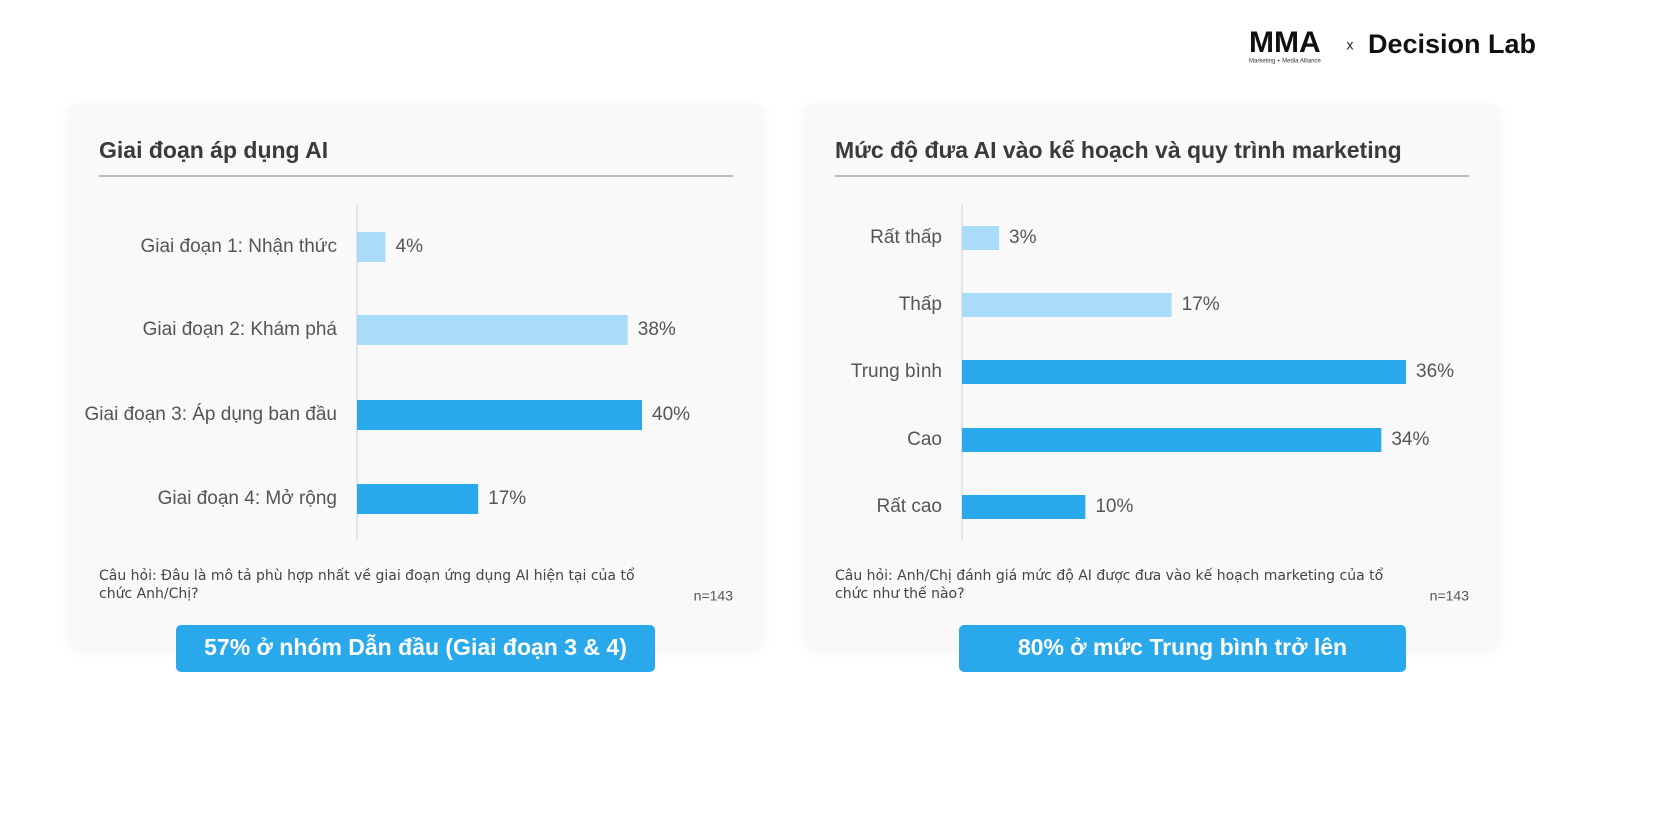 Image resolution: width=1667 pixels, height=834 pixels. Describe the element at coordinates (1452, 44) in the screenshot. I see `logo-decision-lab: Decision Lab` at that location.